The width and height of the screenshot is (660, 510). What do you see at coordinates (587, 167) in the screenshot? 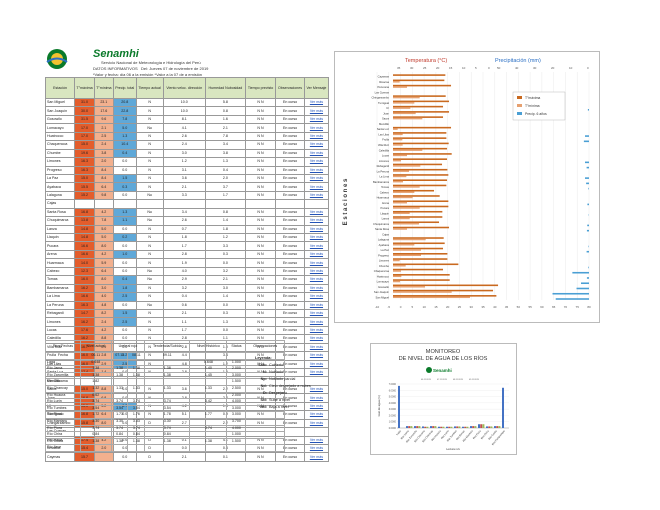
I see `precip-bar` at bounding box center [587, 167].